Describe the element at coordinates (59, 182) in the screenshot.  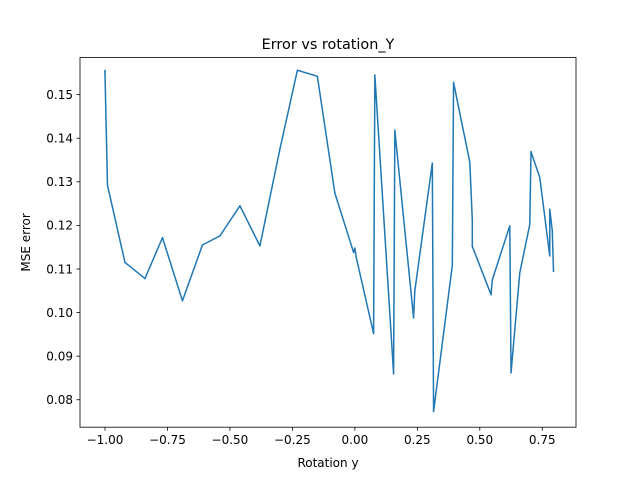
I see `y-tick-label: 0.13` at that location.